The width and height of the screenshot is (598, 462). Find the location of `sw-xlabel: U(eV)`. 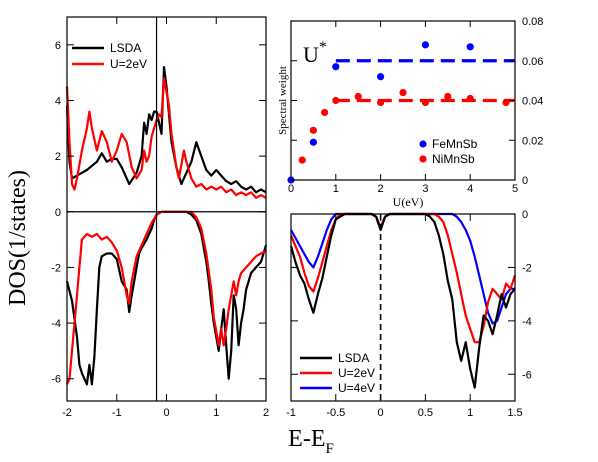

sw-xlabel: U(eV) is located at coordinates (408, 202).